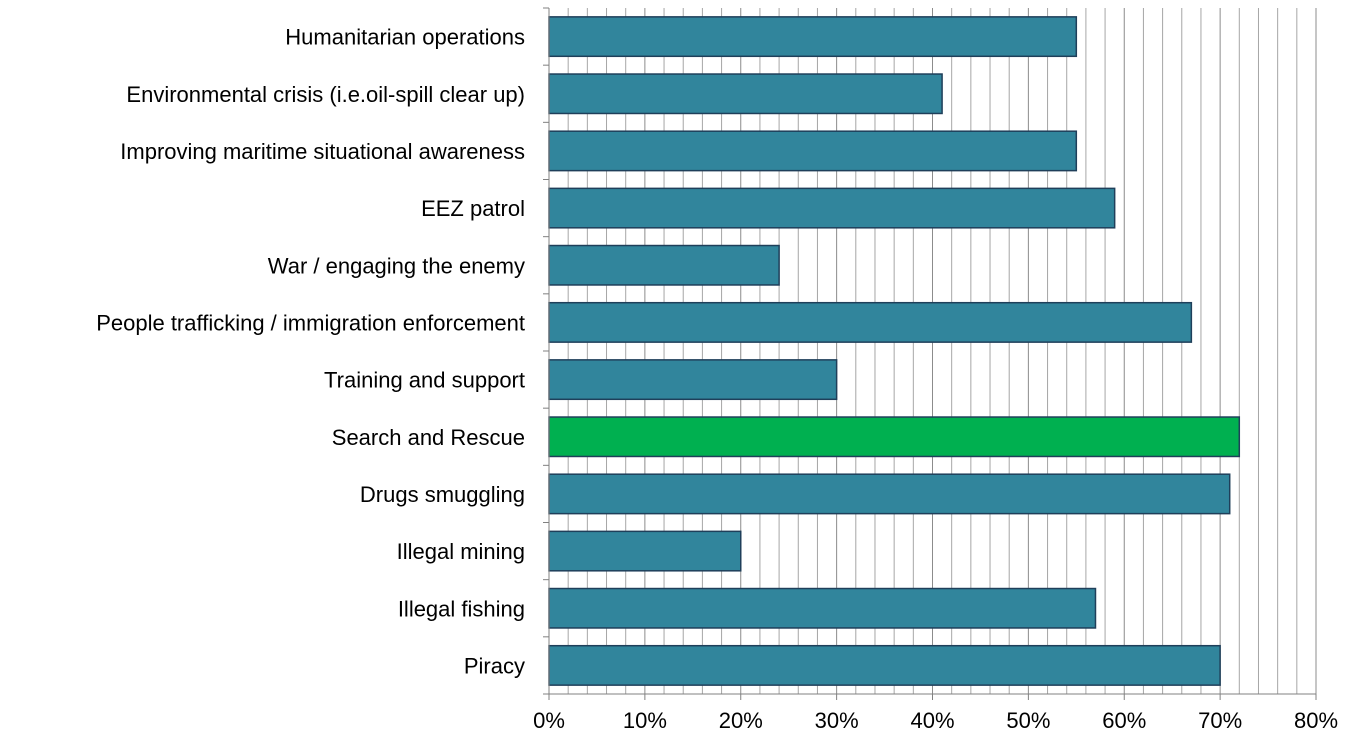 Image resolution: width=1362 pixels, height=741 pixels. Describe the element at coordinates (822, 608) in the screenshot. I see `bar-illegal-fishing` at that location.